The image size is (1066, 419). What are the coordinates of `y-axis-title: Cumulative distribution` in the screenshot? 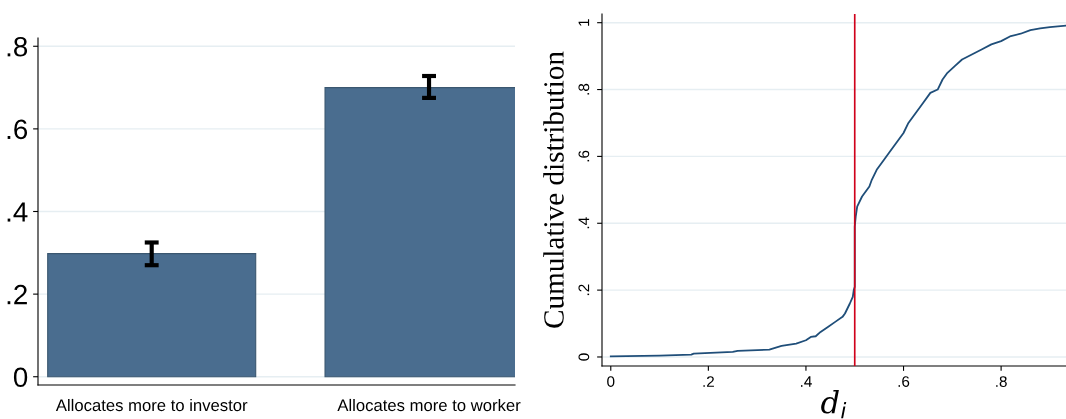 It's located at (553, 189).